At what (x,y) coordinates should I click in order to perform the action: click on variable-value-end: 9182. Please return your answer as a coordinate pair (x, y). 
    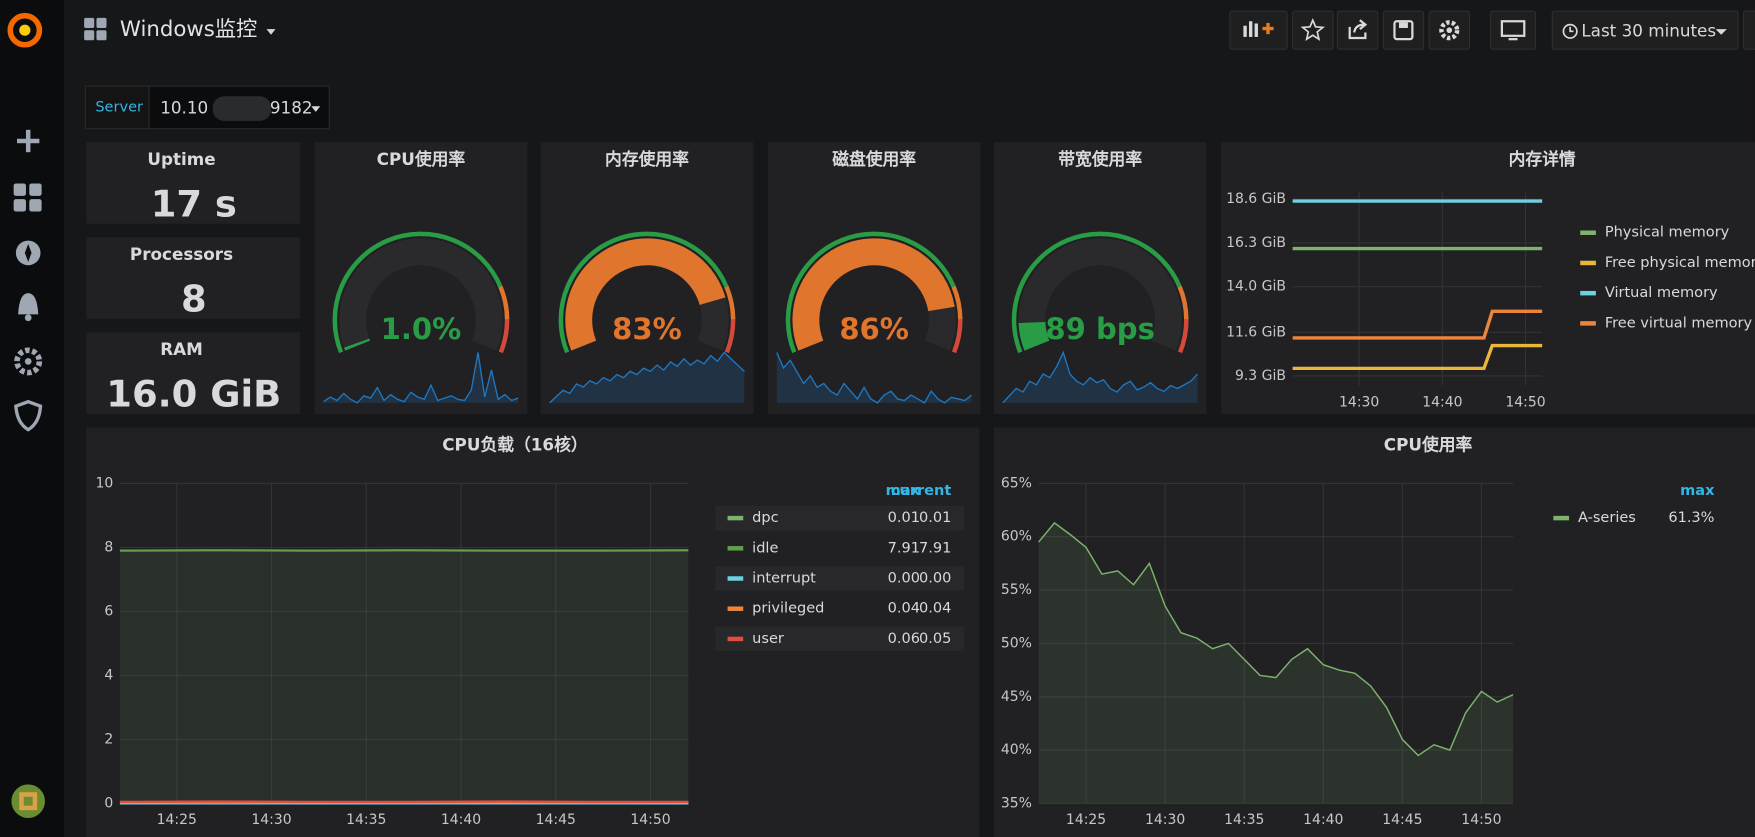
    Looking at the image, I should click on (291, 108).